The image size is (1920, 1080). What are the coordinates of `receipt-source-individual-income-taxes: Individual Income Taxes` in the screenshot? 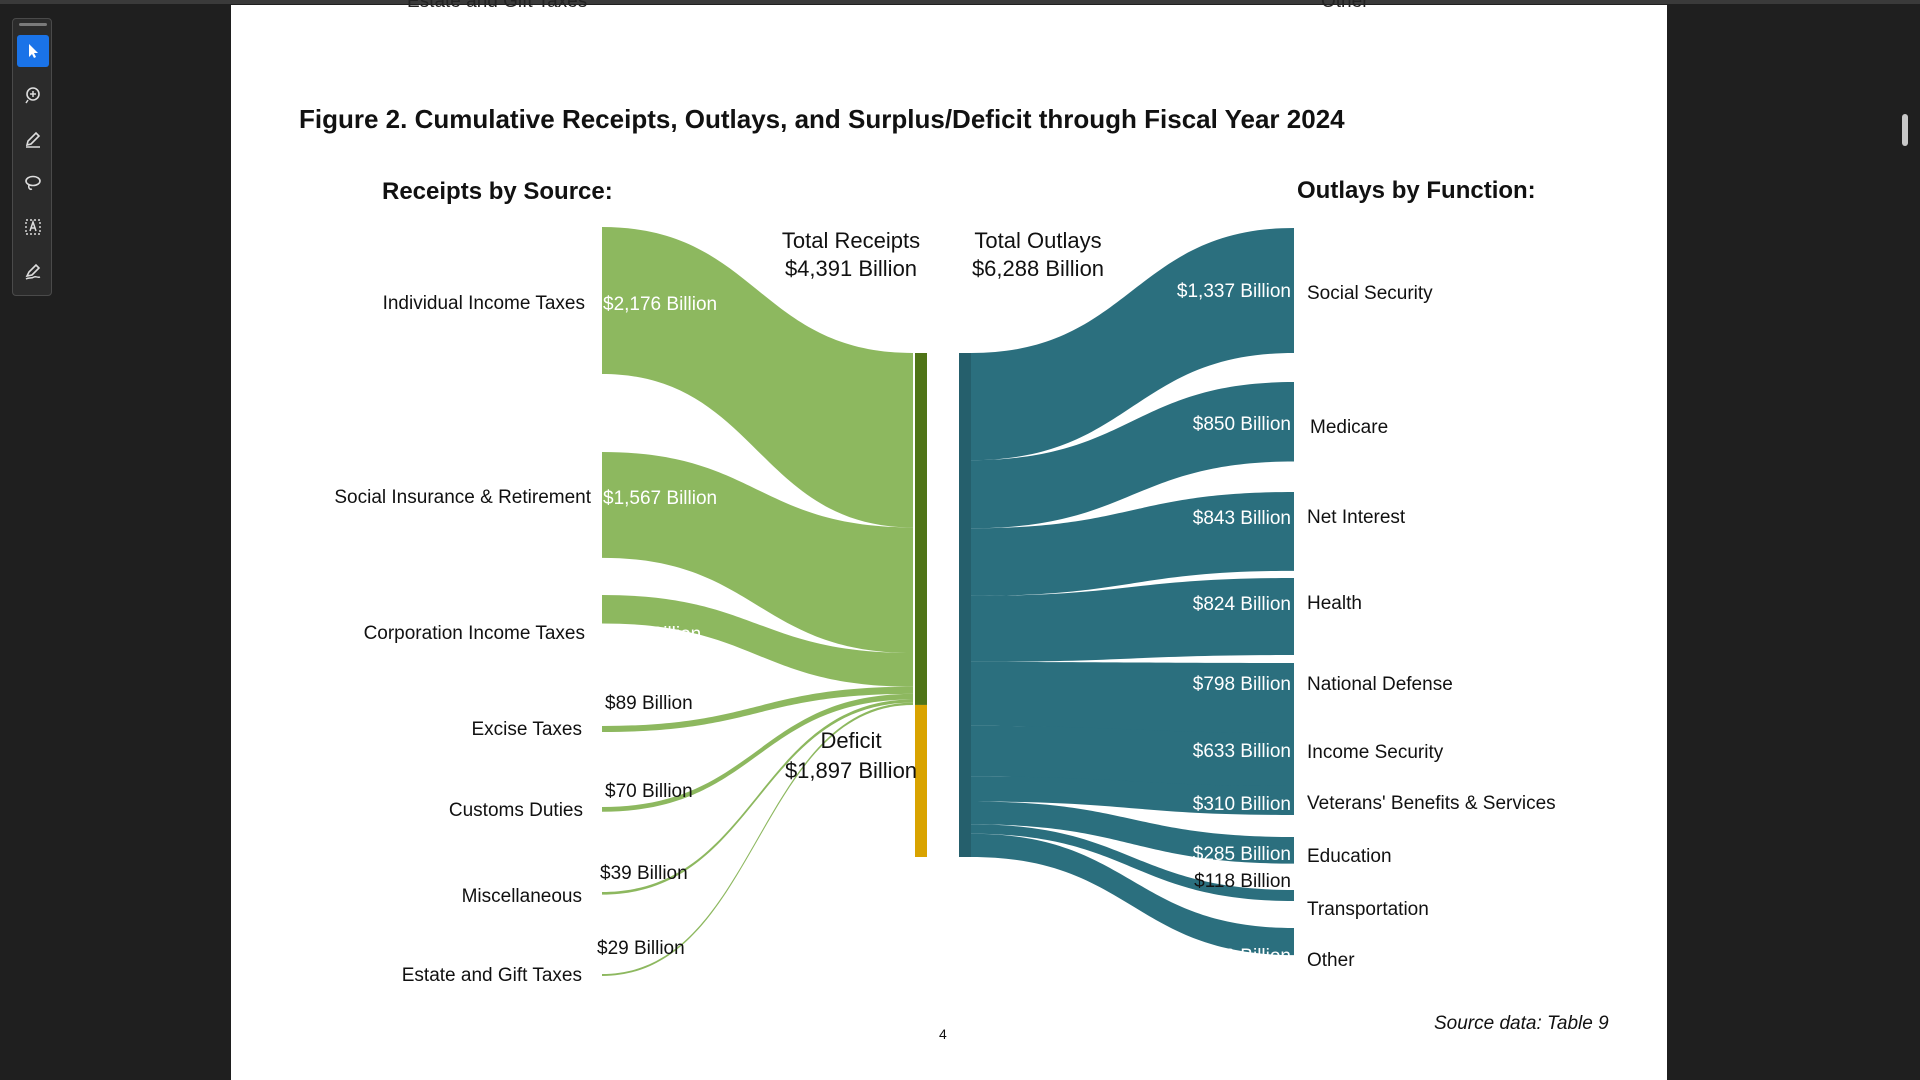 It's located at (483, 303).